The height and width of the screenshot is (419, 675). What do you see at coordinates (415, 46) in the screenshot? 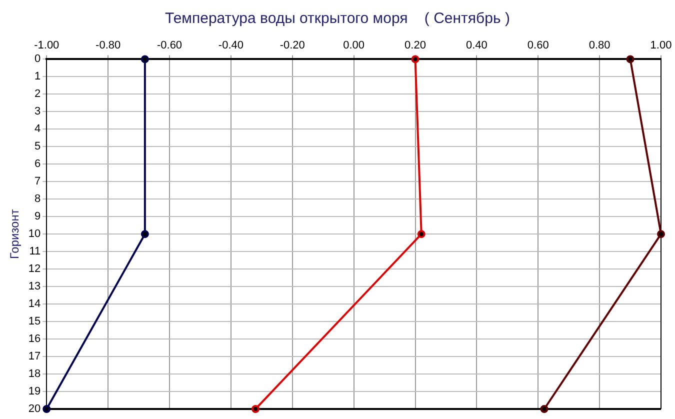
I see `x-tick-label: 0.20` at bounding box center [415, 46].